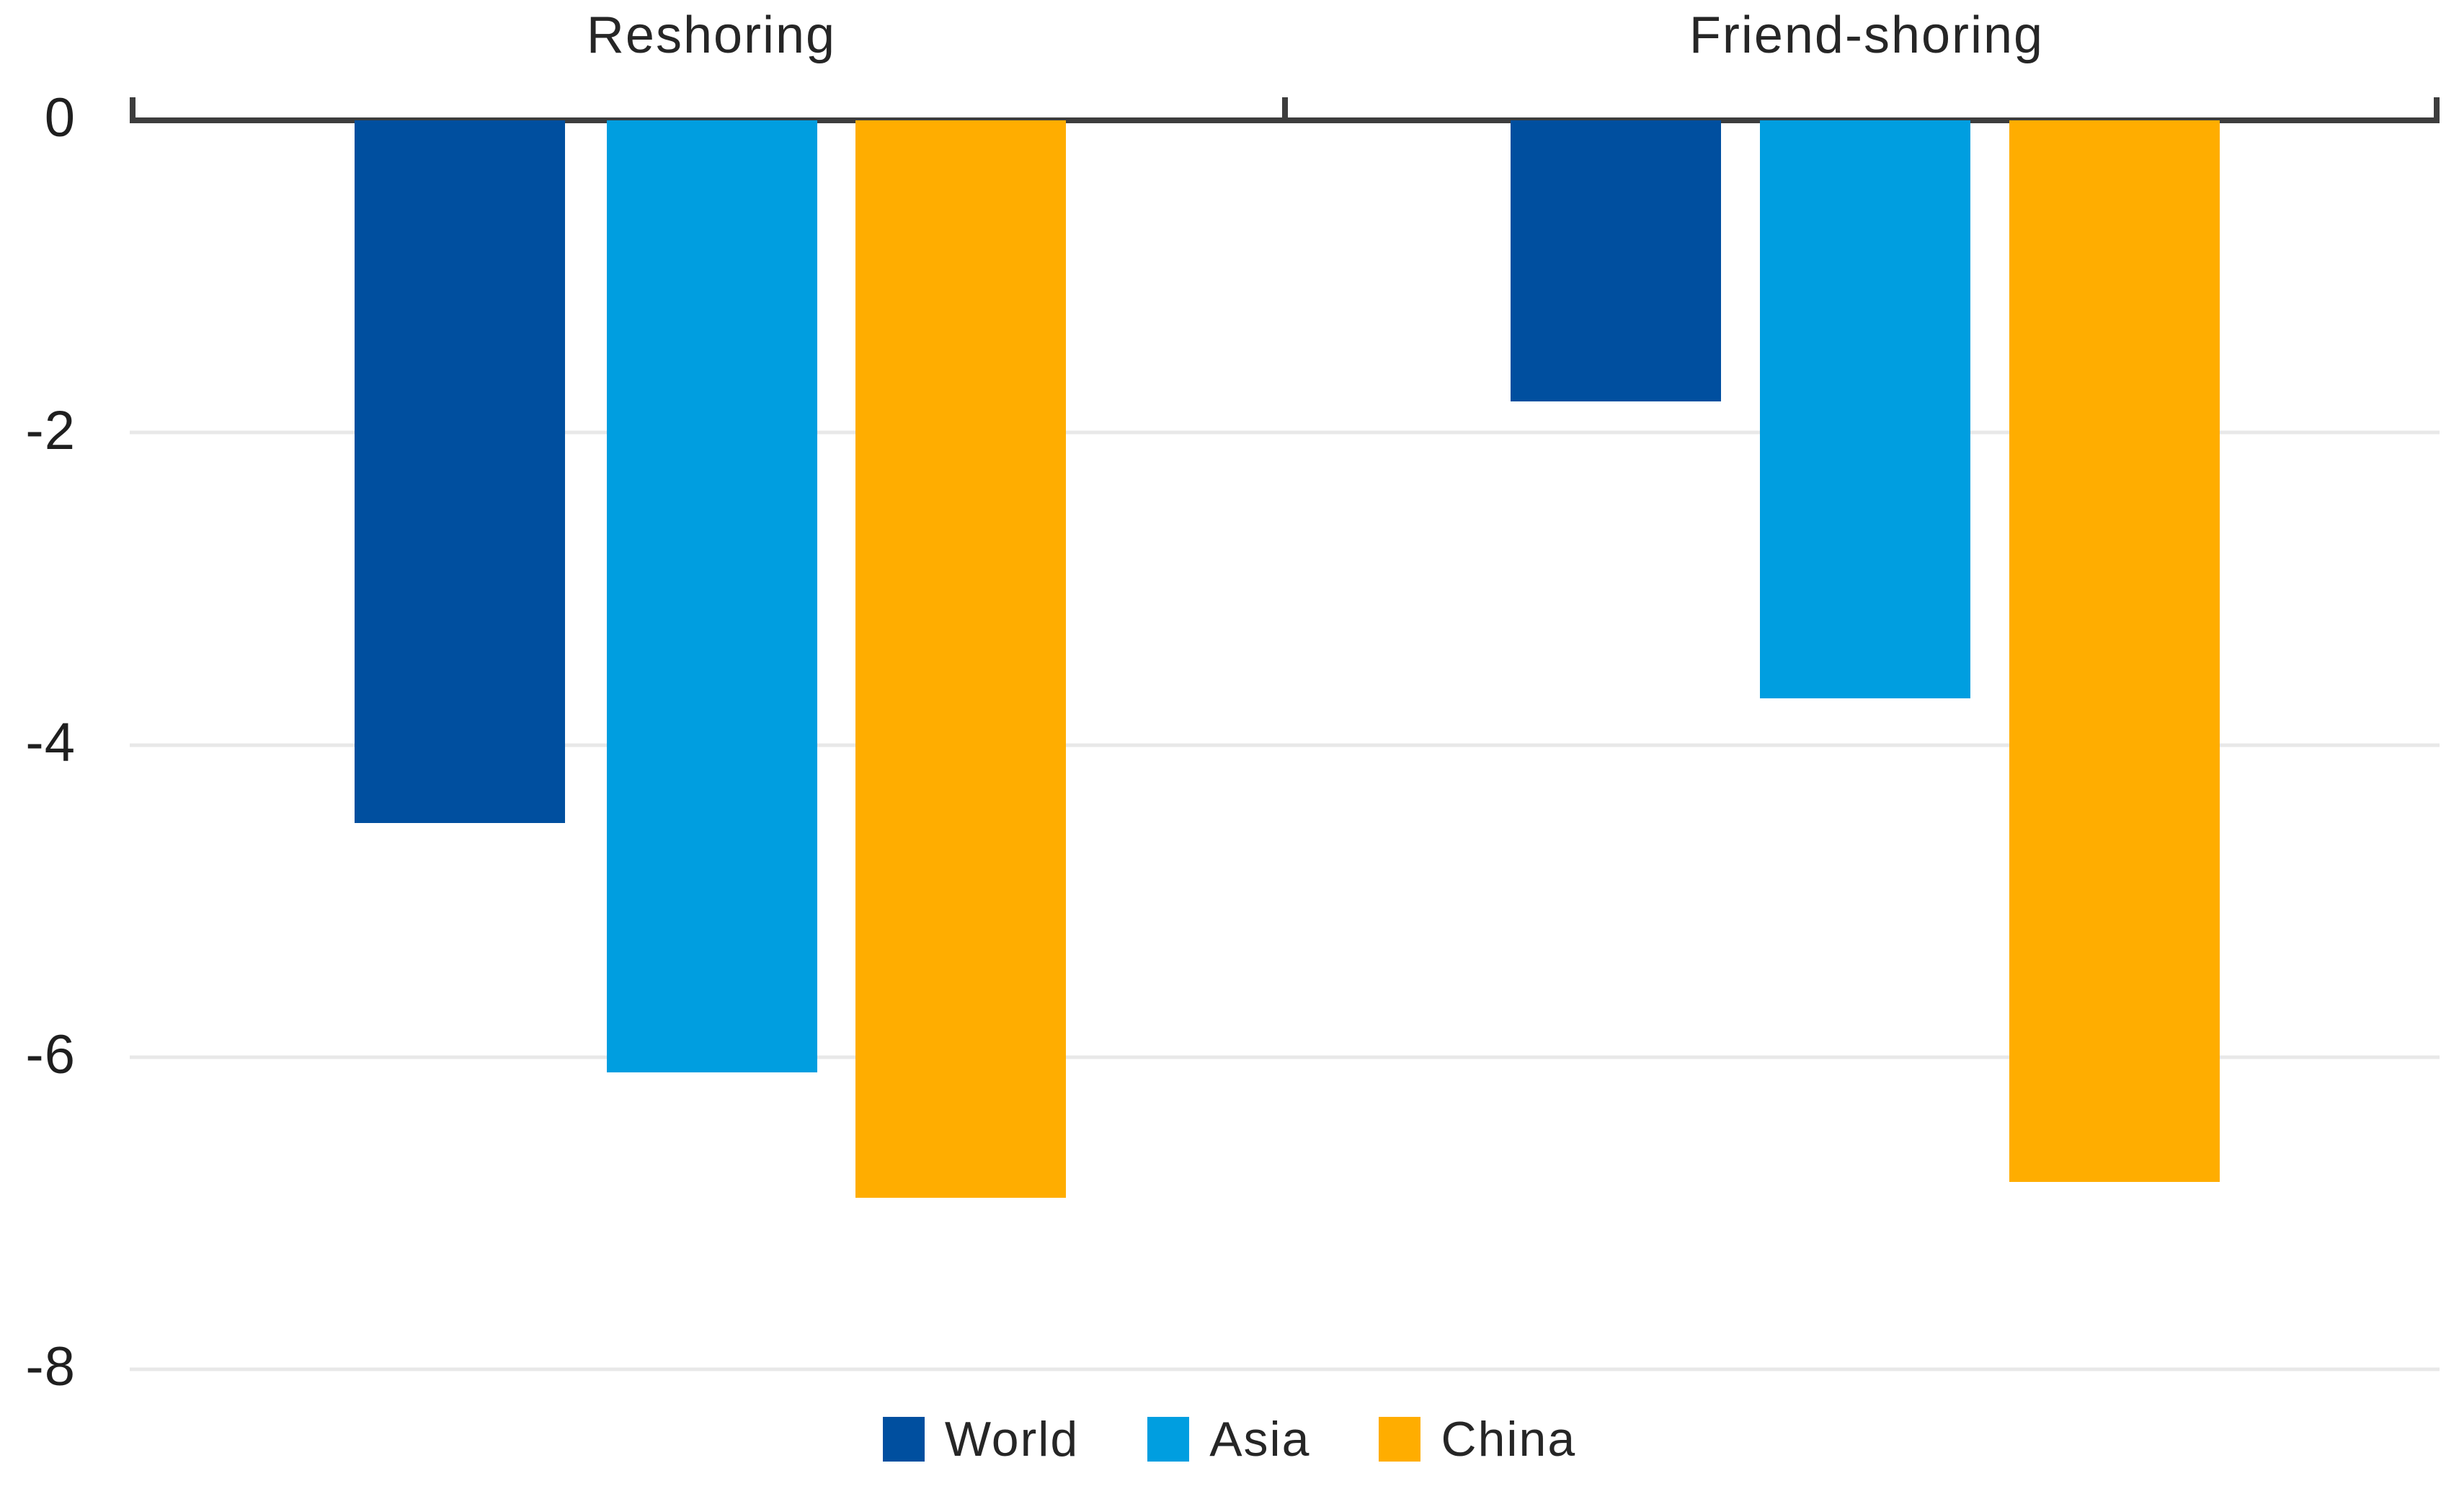 Image resolution: width=2459 pixels, height=1512 pixels. Describe the element at coordinates (1168, 1440) in the screenshot. I see `legend-swatch-asia-icon` at that location.